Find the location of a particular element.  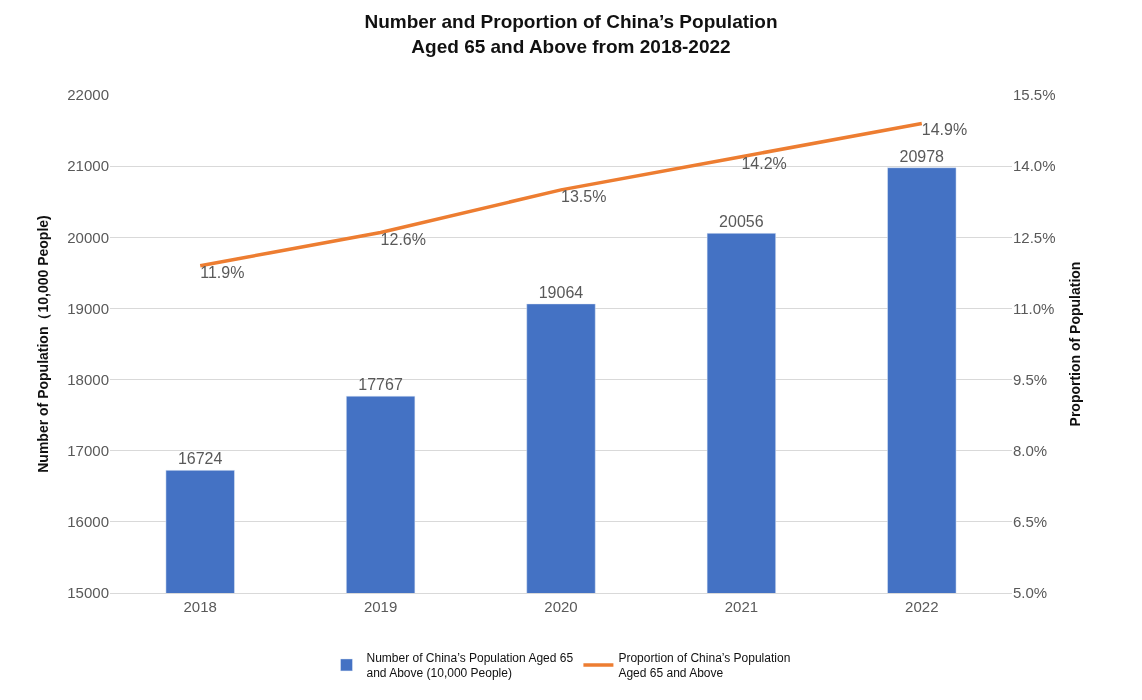

data-label: 12.6% is located at coordinates (403, 239).